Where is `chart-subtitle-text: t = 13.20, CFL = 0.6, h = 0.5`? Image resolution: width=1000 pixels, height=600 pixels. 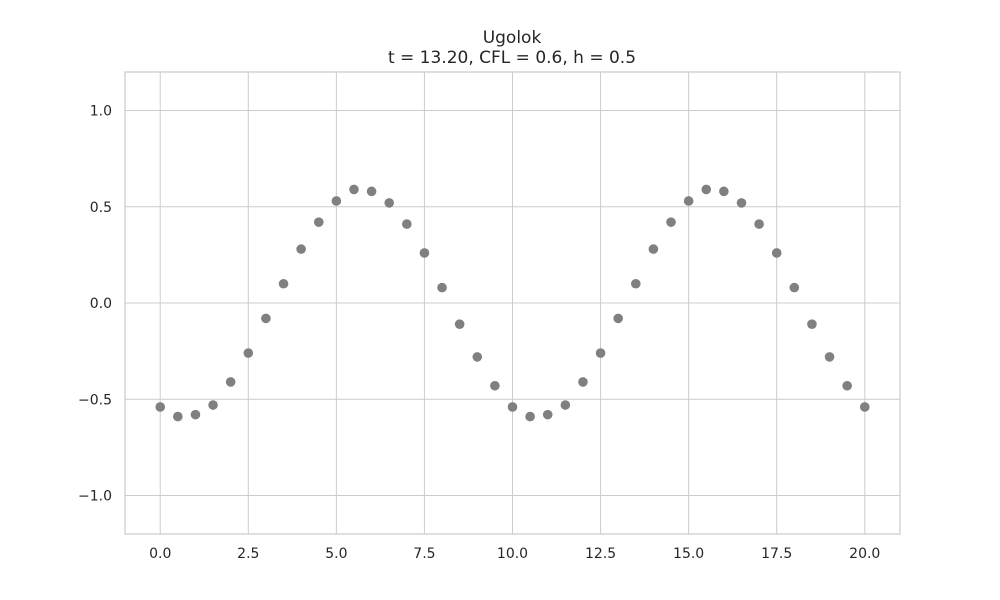
chart-subtitle-text: t = 13.20, CFL = 0.6, h = 0.5 is located at coordinates (512, 58).